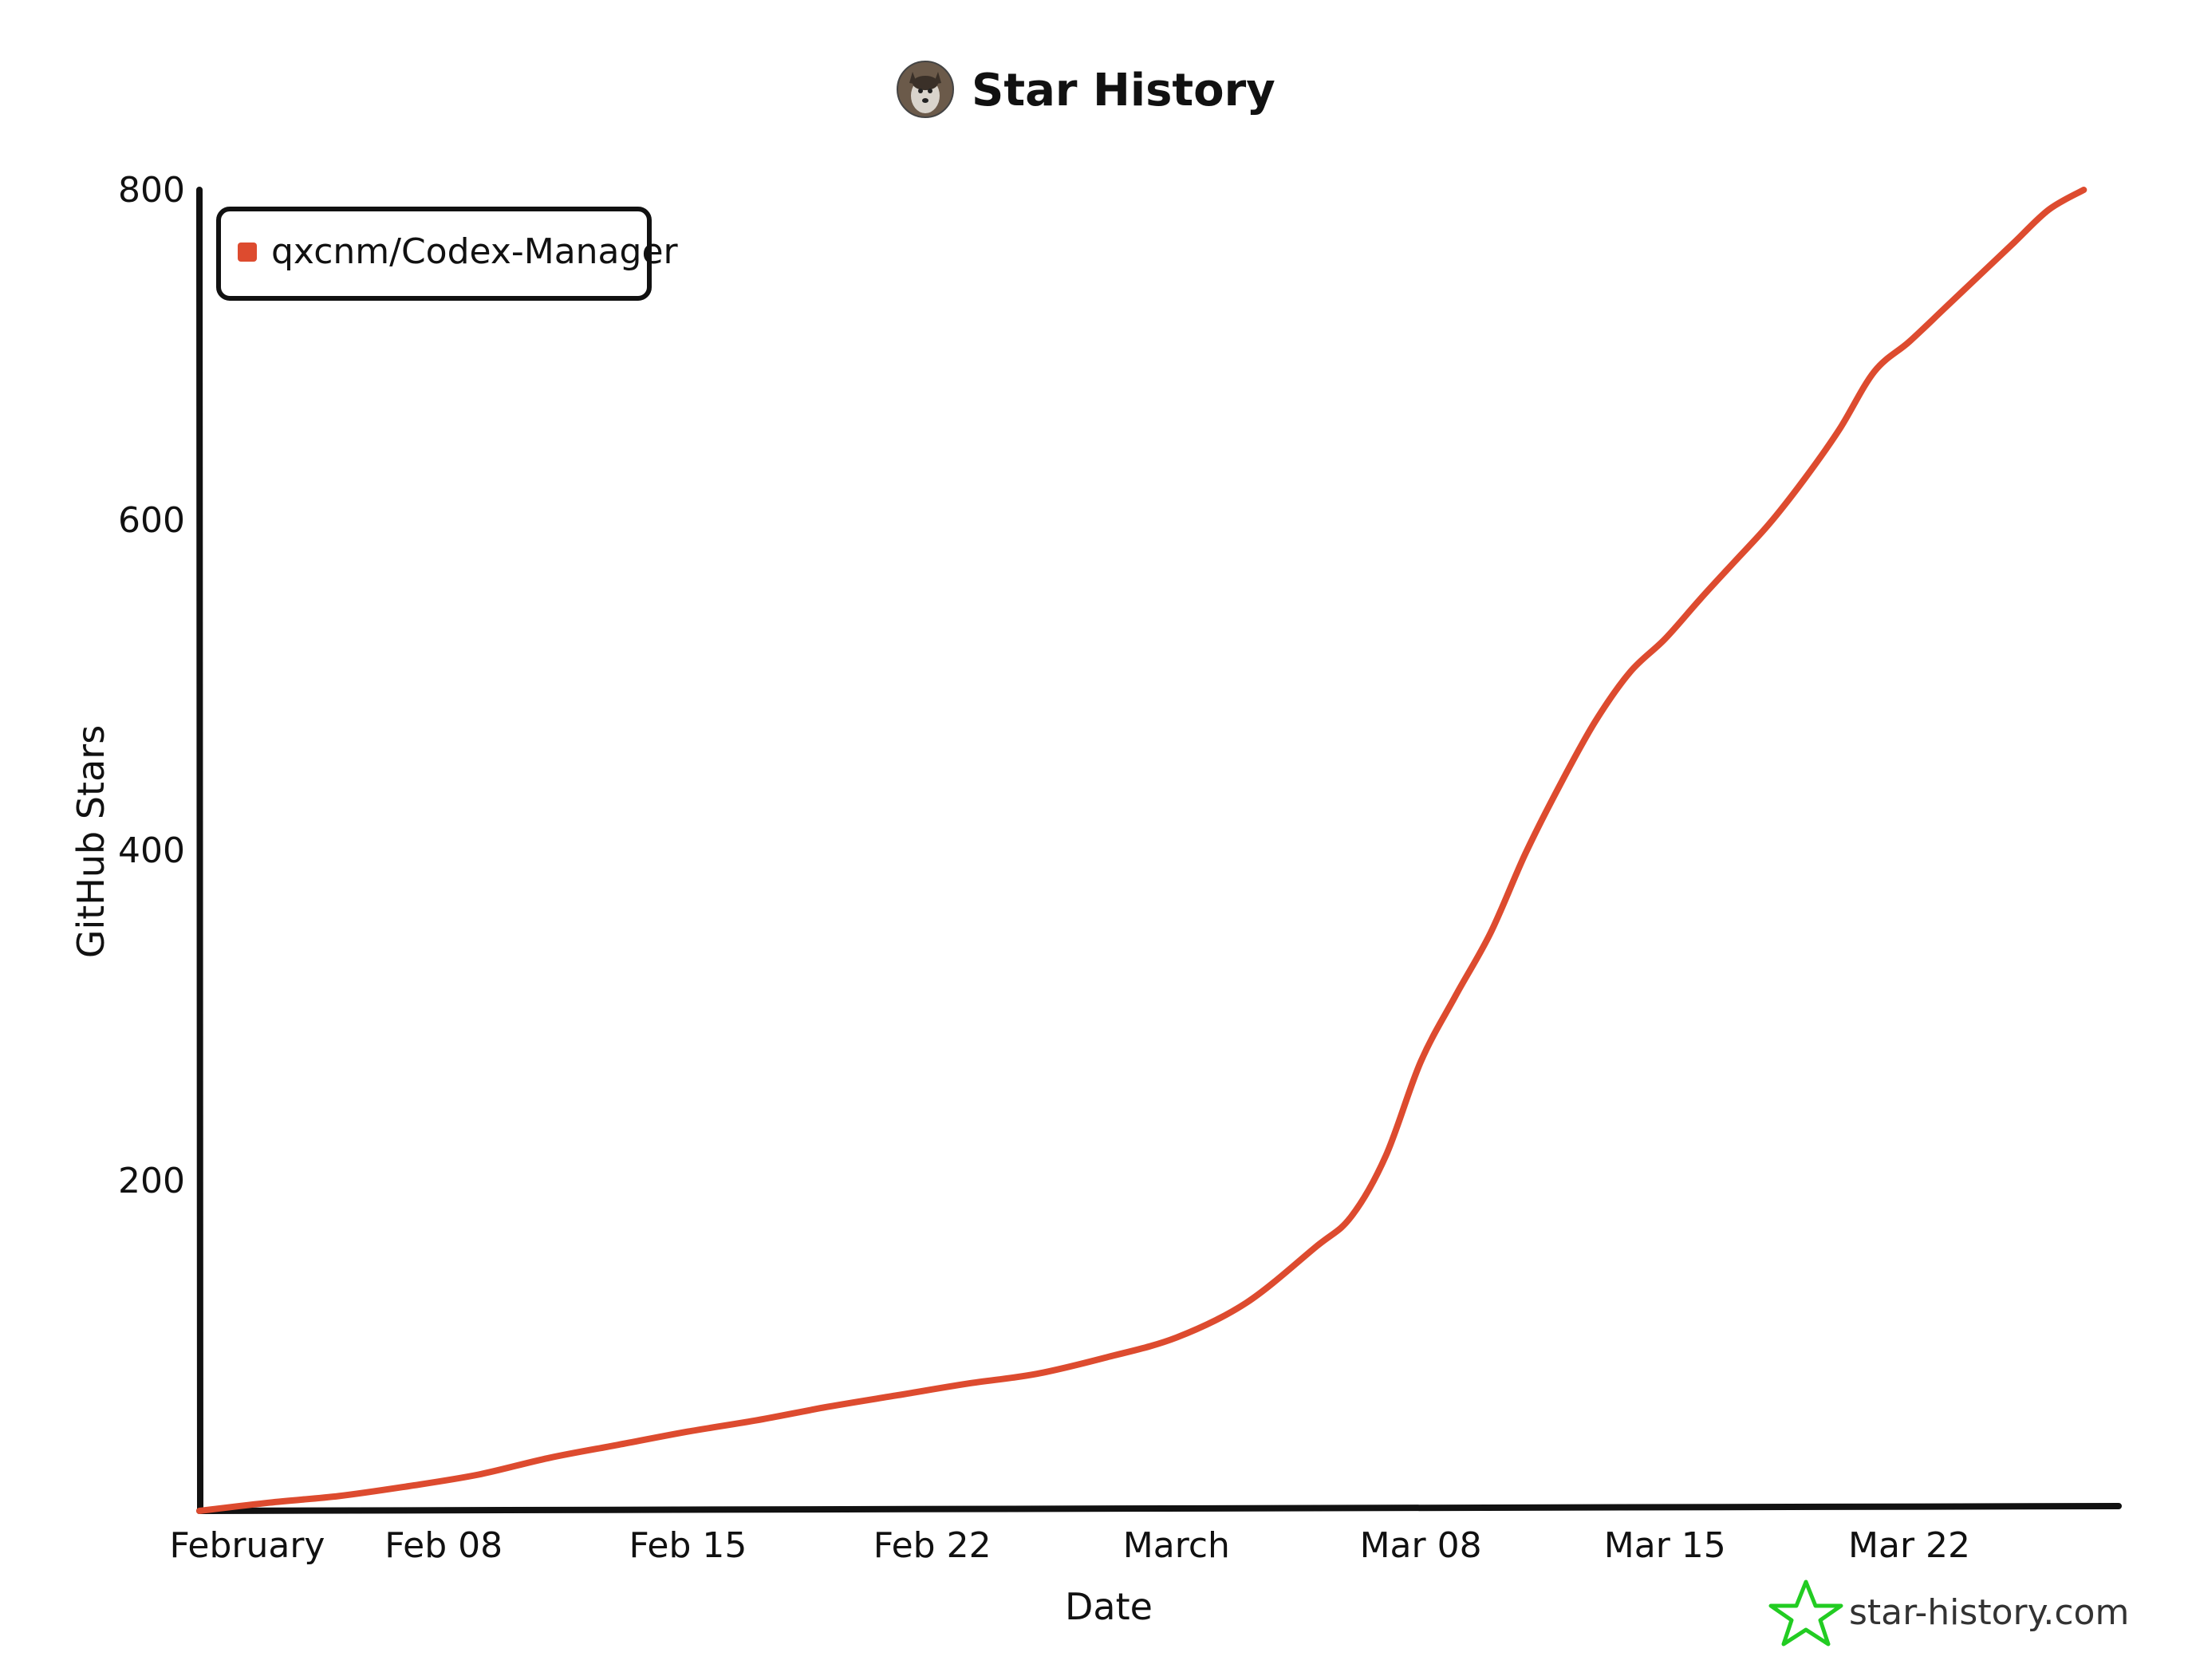 The image size is (2192, 1680). I want to click on legend-swatch, so click(247, 252).